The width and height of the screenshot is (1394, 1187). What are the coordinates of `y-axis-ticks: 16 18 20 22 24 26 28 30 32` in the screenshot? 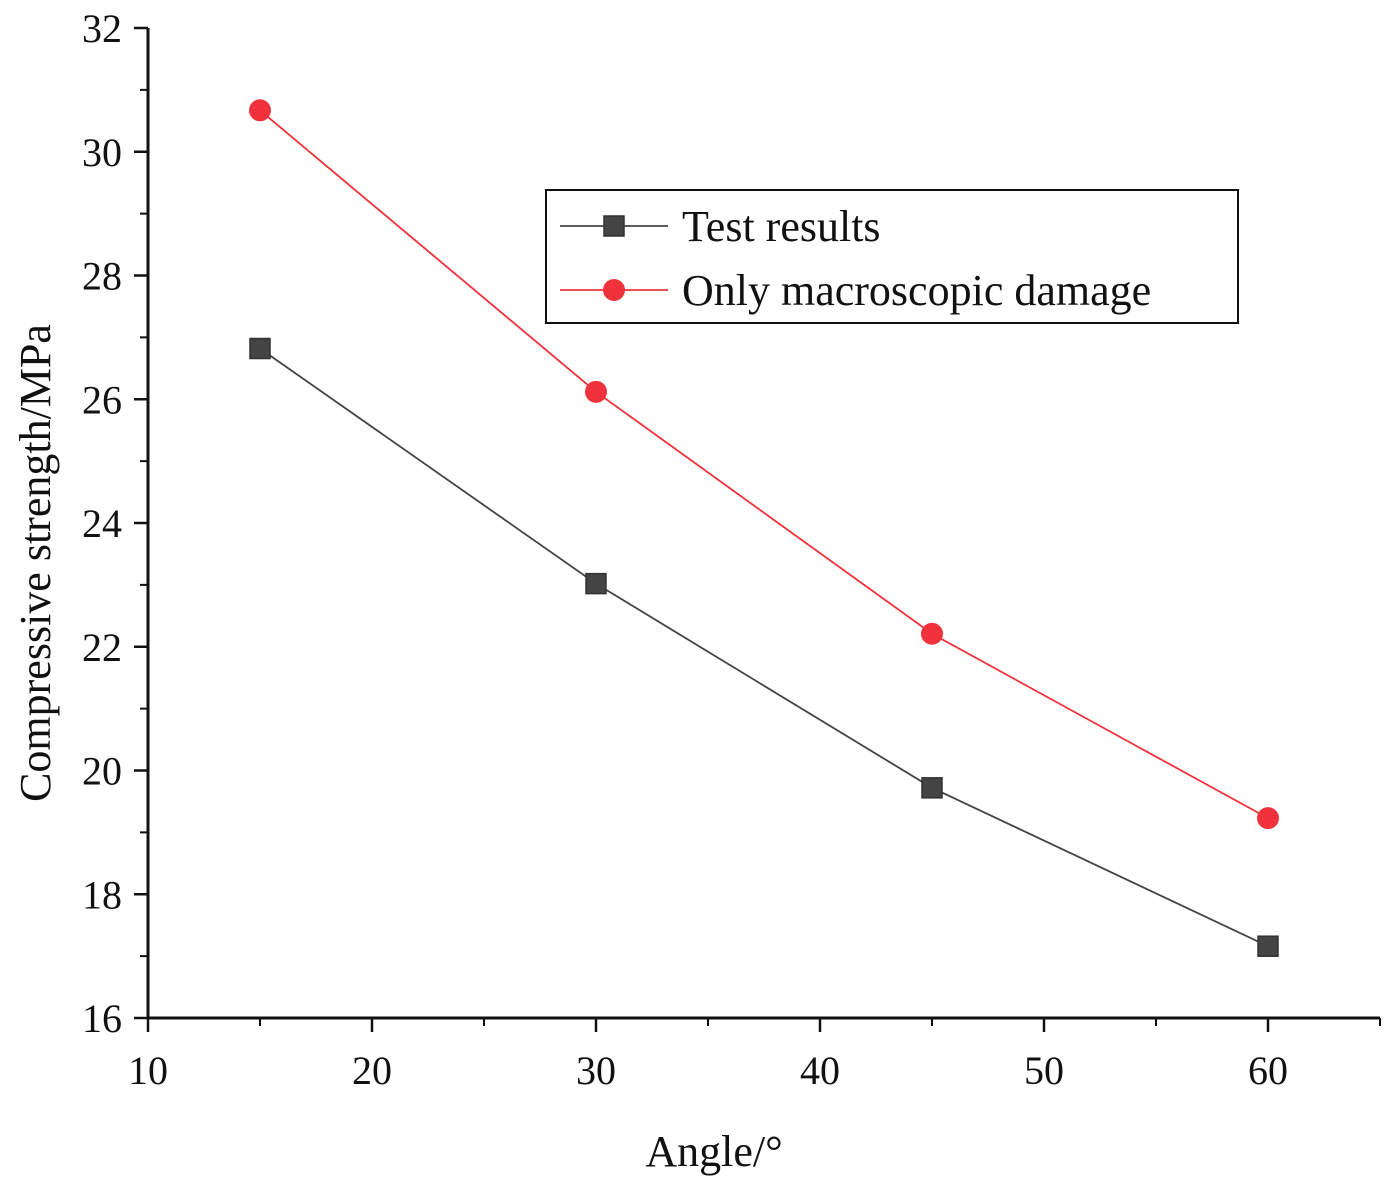 It's located at (115, 523).